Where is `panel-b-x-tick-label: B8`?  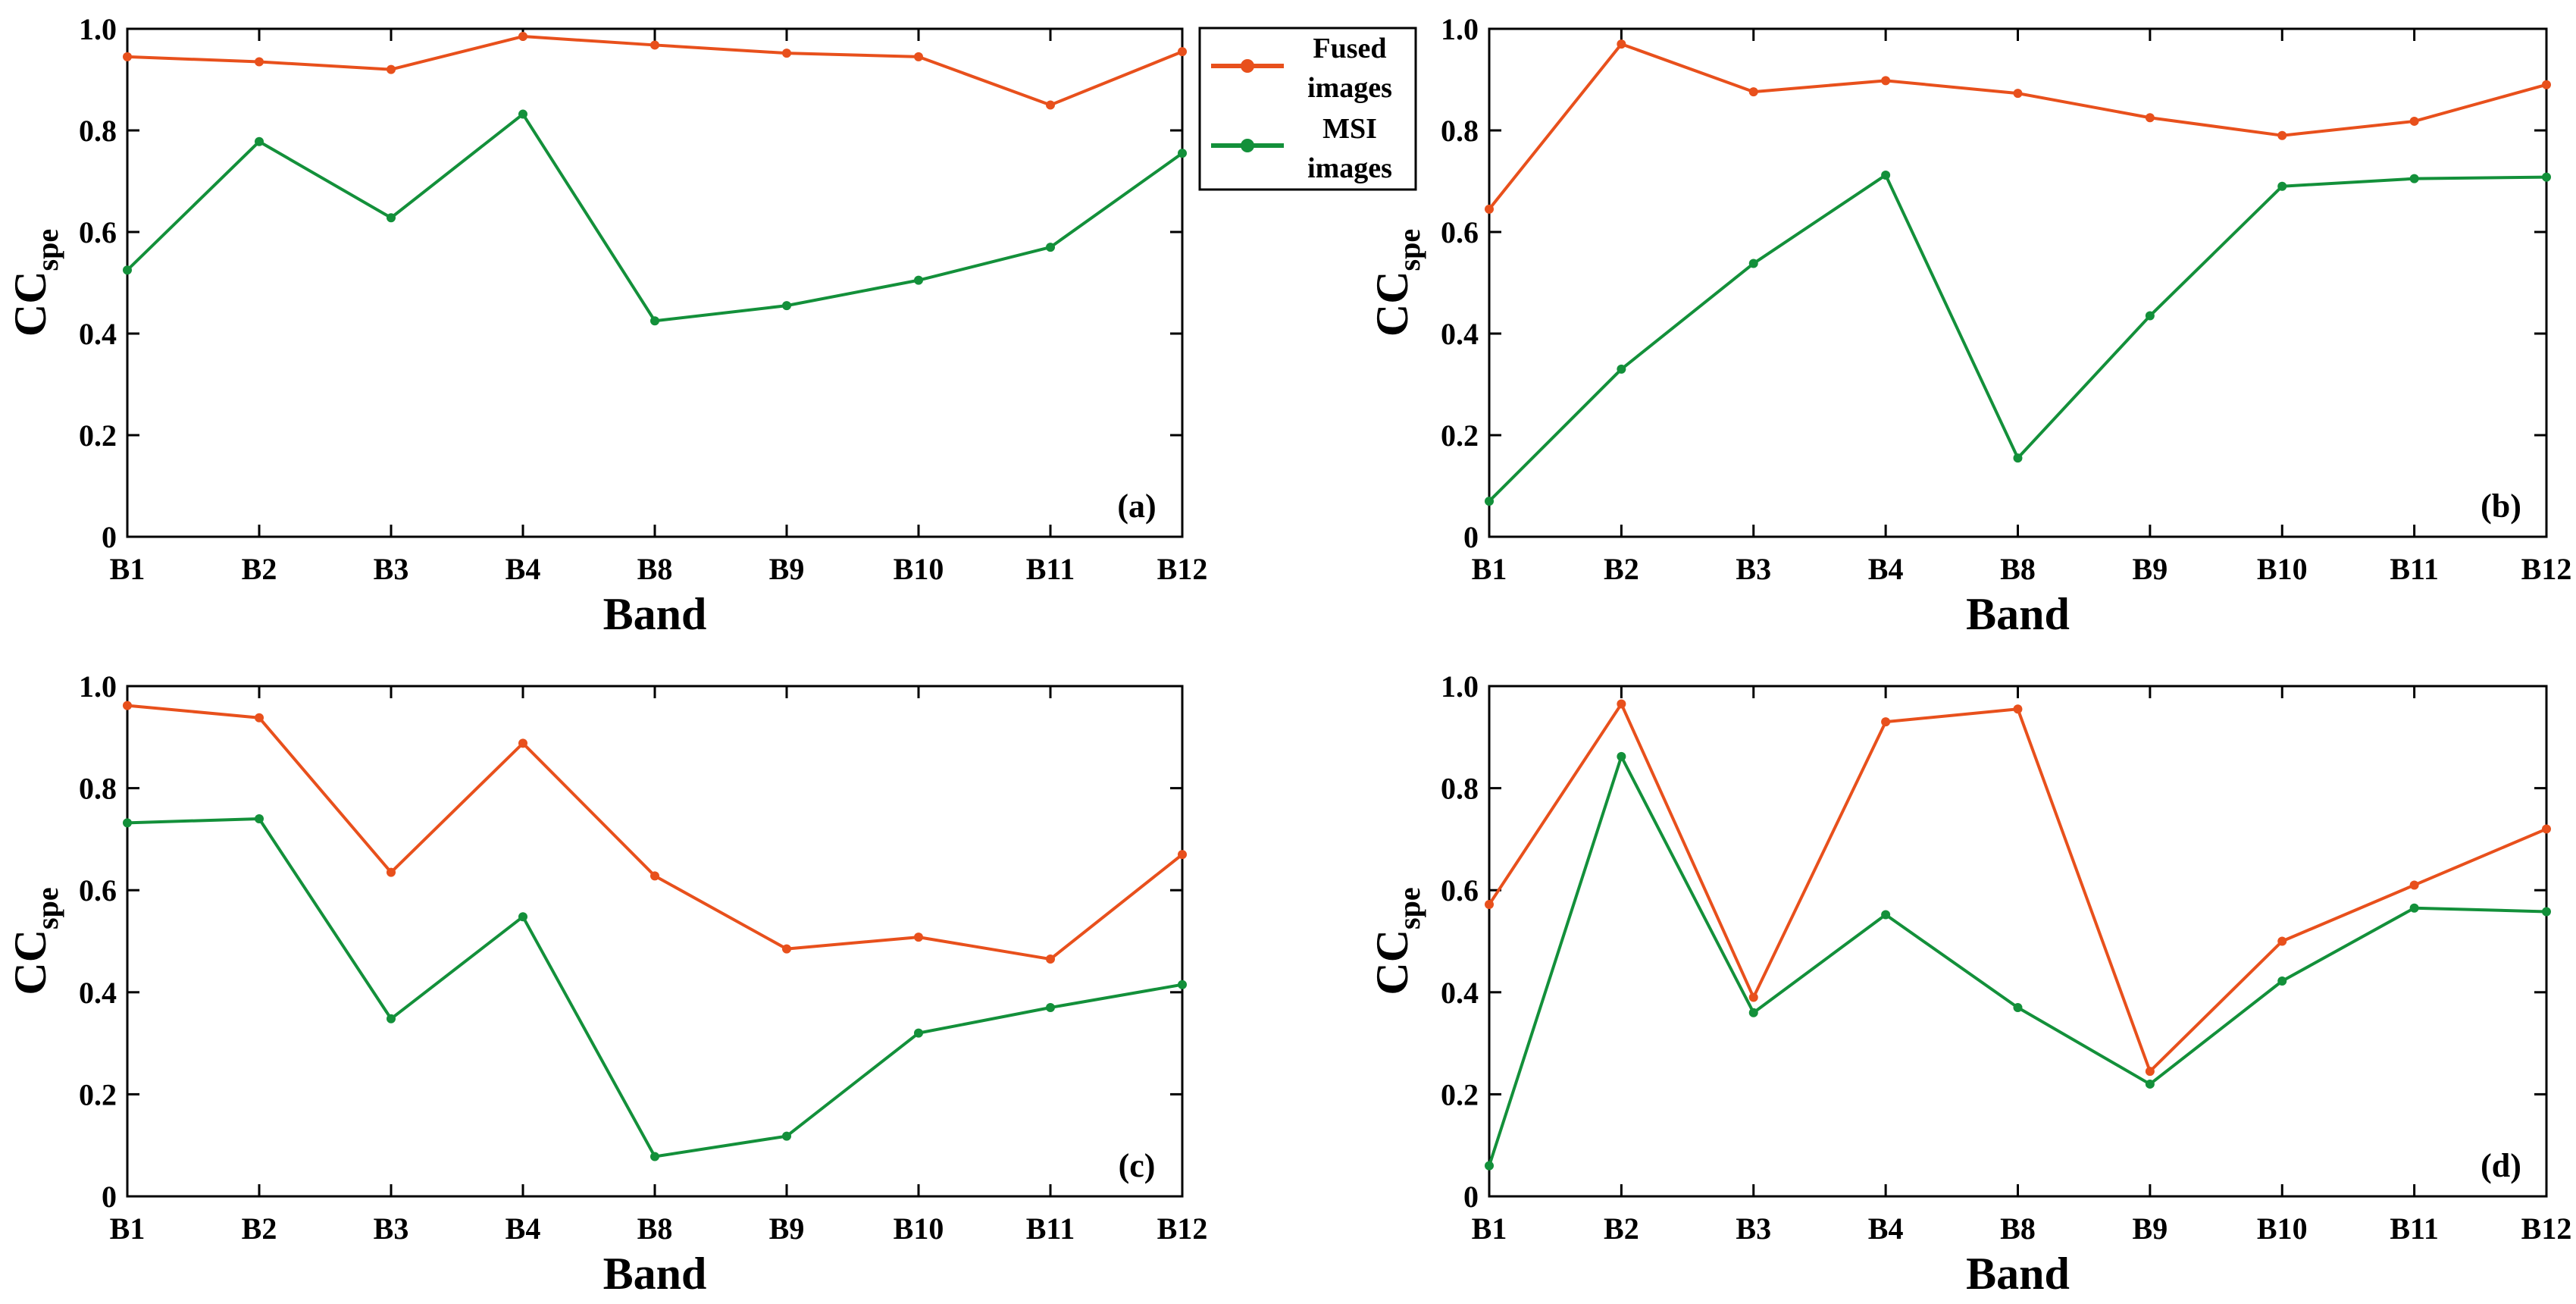
panel-b-x-tick-label: B8 is located at coordinates (2018, 569).